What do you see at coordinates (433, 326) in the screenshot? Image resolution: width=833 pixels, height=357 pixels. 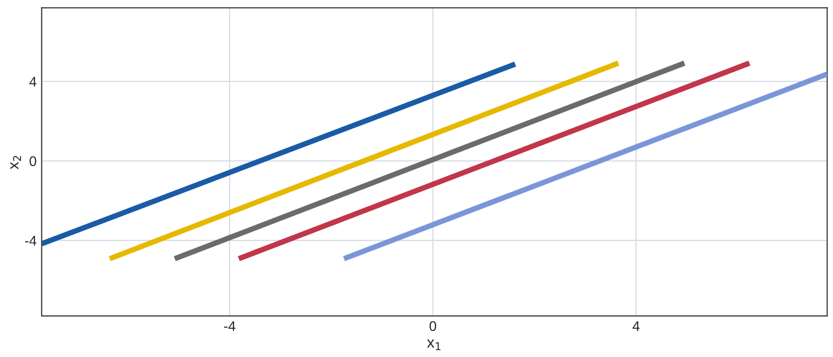 I see `x-tick-label: 0` at bounding box center [433, 326].